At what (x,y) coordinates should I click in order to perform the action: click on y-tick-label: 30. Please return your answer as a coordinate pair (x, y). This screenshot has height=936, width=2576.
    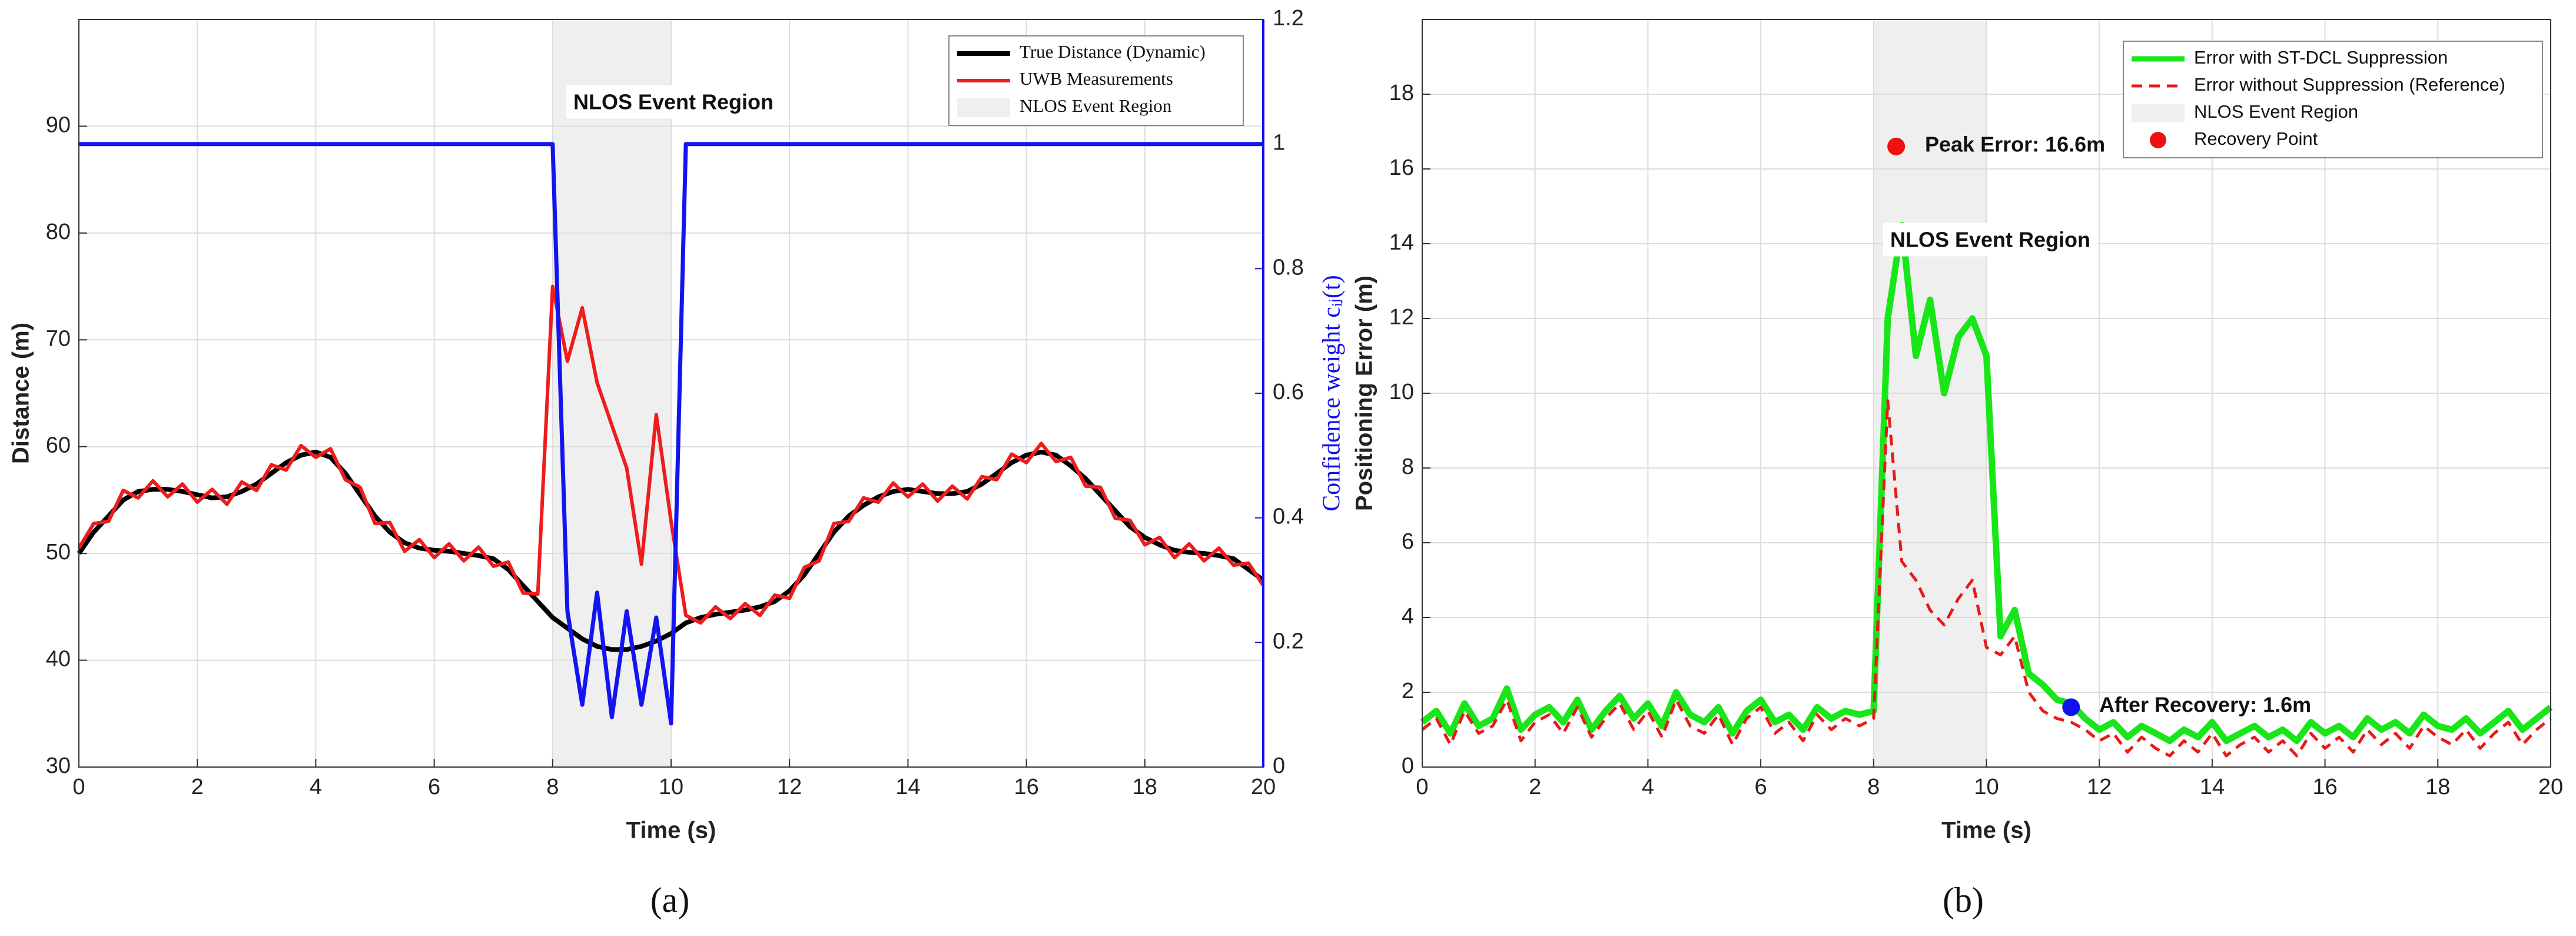
    Looking at the image, I should click on (58, 766).